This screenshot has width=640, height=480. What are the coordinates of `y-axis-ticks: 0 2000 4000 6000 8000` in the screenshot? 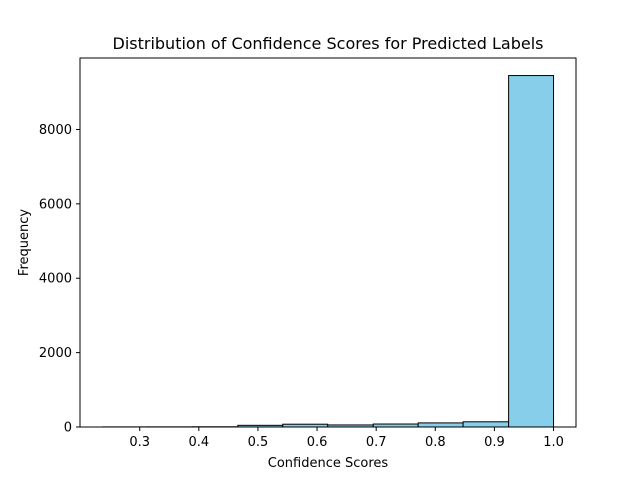 It's located at (59, 279).